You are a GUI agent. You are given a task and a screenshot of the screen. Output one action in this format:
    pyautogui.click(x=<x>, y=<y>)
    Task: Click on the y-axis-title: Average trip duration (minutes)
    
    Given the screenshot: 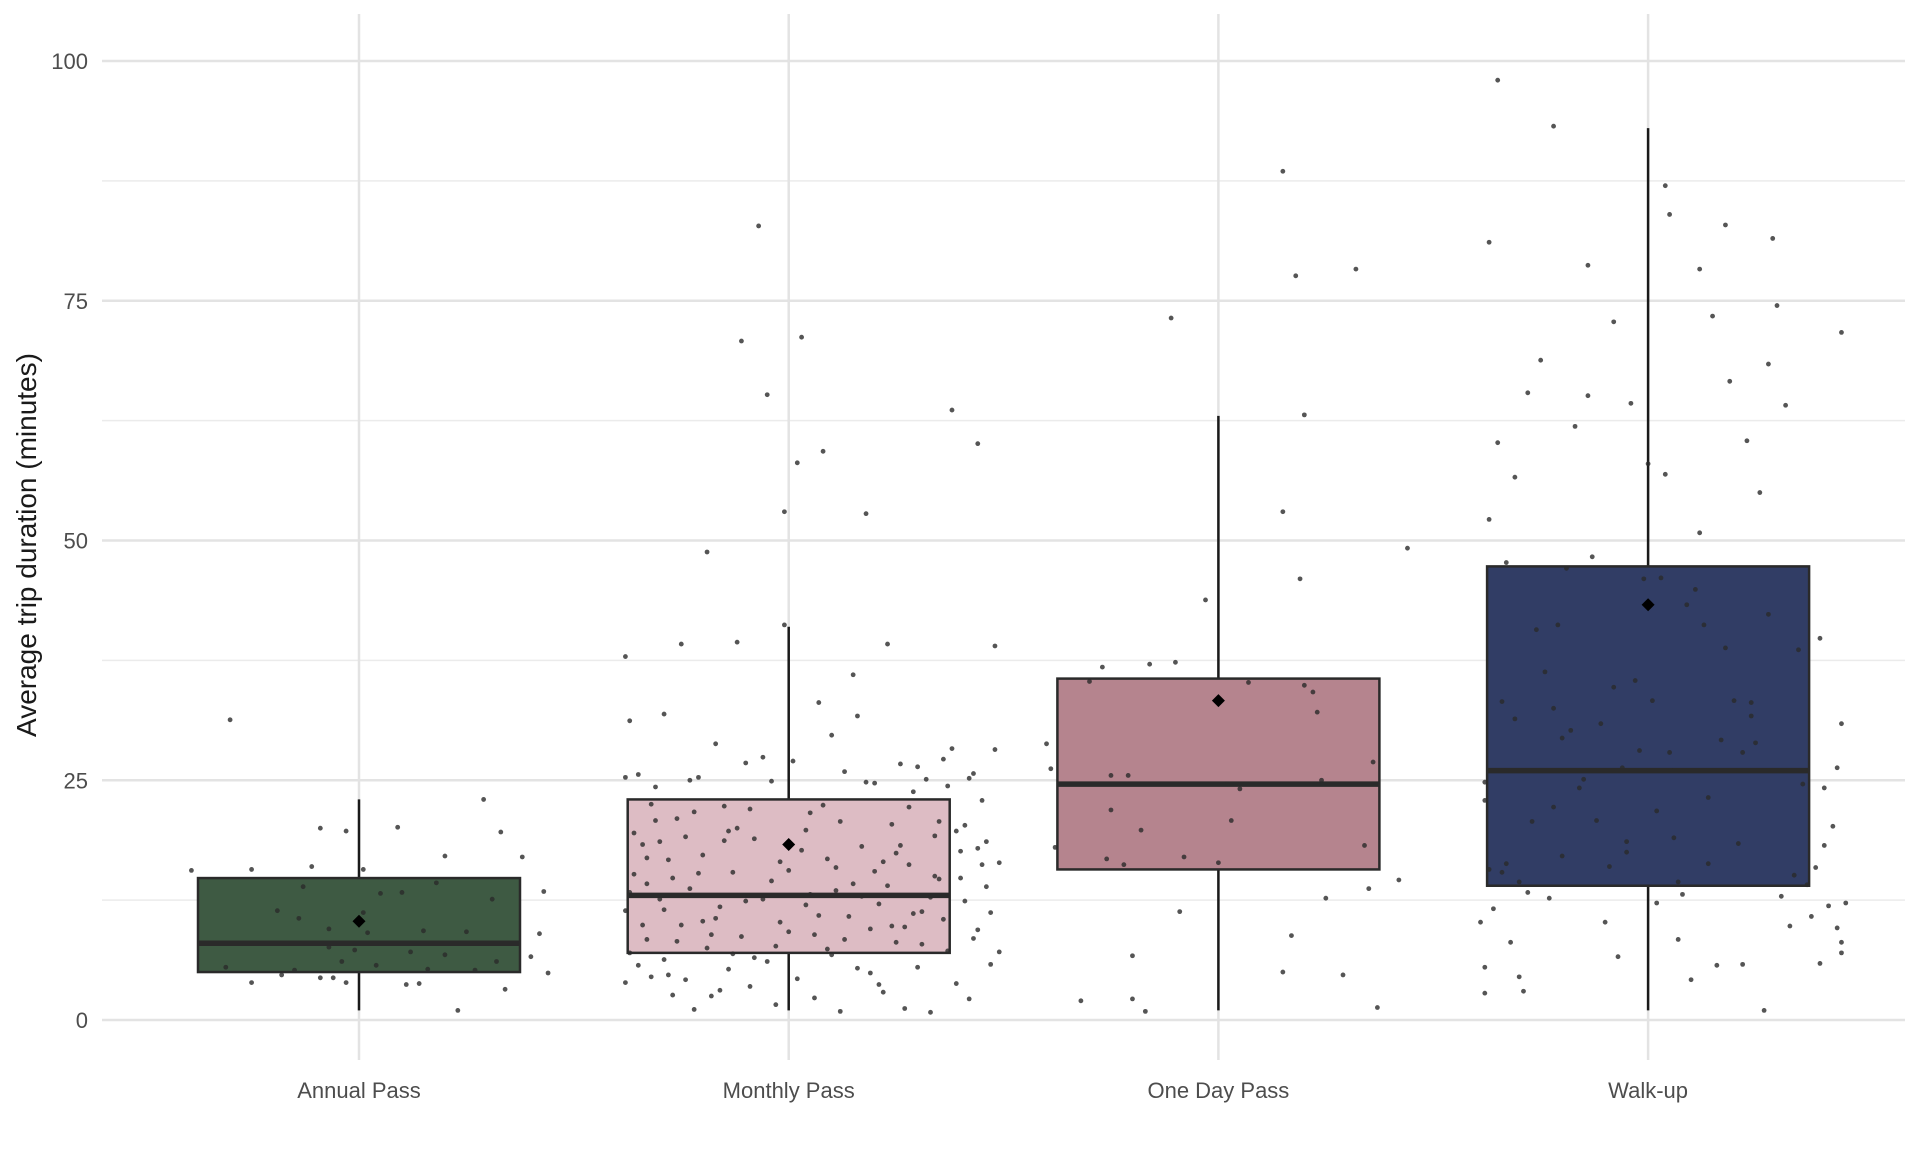 What is the action you would take?
    pyautogui.click(x=26, y=545)
    